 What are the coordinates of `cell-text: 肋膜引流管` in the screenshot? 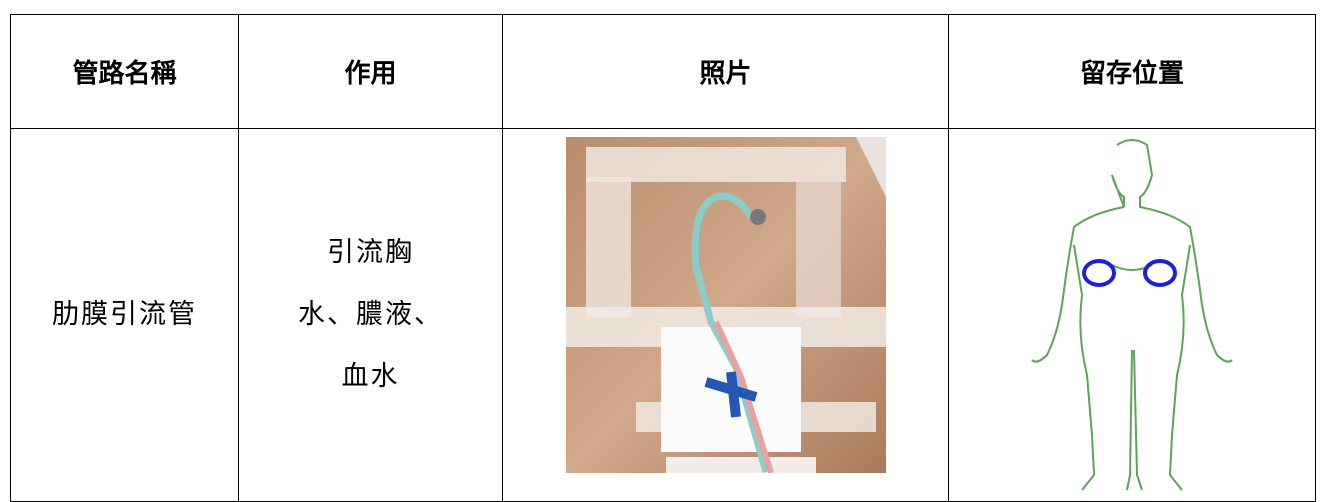 It's located at (124, 314).